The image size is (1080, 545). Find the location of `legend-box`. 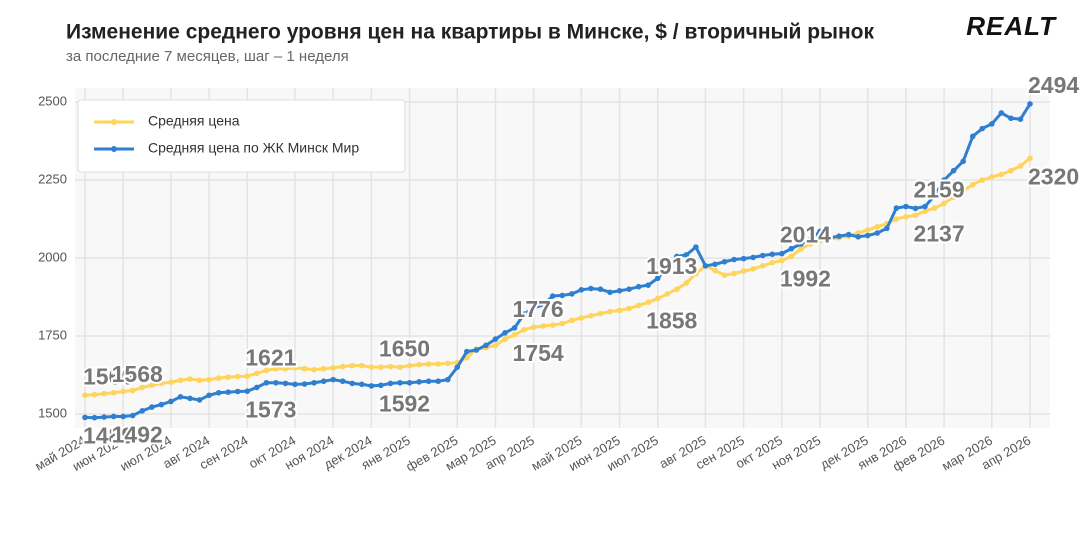

legend-box is located at coordinates (241, 136).